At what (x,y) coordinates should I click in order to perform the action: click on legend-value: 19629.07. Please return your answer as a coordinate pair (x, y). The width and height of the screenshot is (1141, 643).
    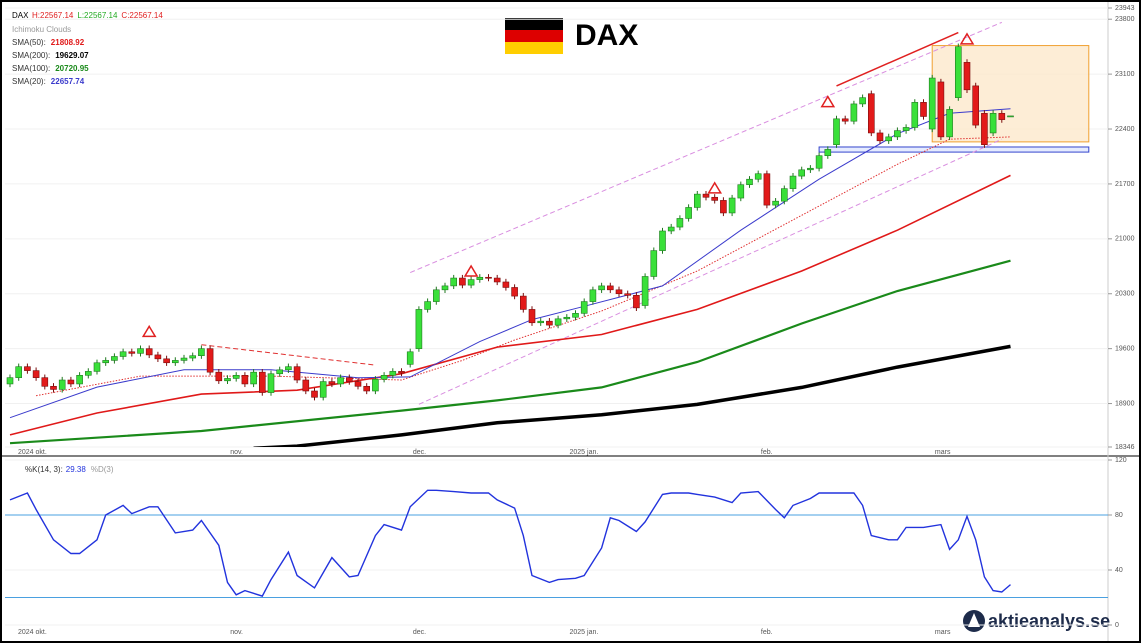
    Looking at the image, I should click on (72, 55).